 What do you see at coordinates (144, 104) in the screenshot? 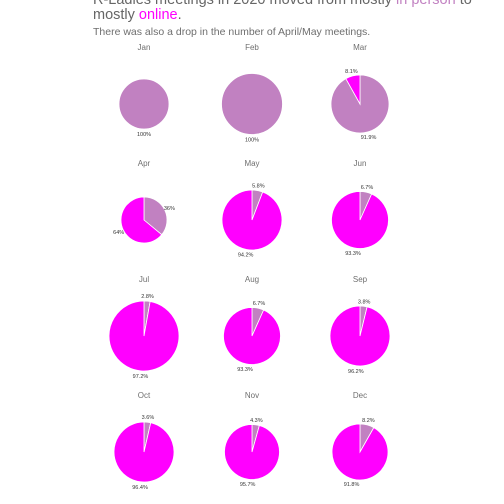
I see `slice-in-person-jan` at bounding box center [144, 104].